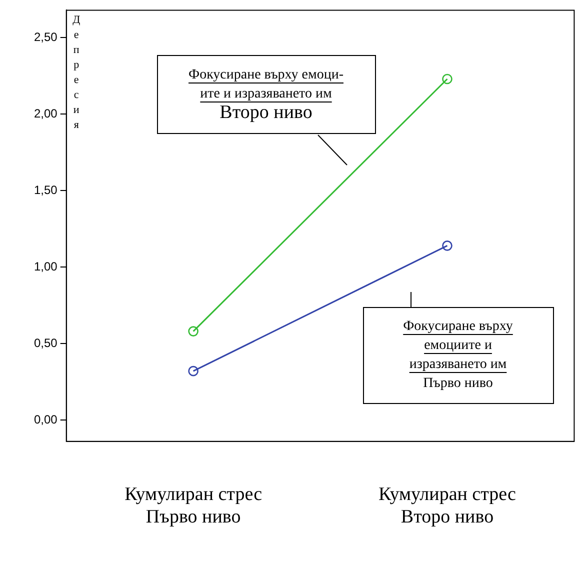  What do you see at coordinates (46, 113) in the screenshot?
I see `y-tick-label: 2,00` at bounding box center [46, 113].